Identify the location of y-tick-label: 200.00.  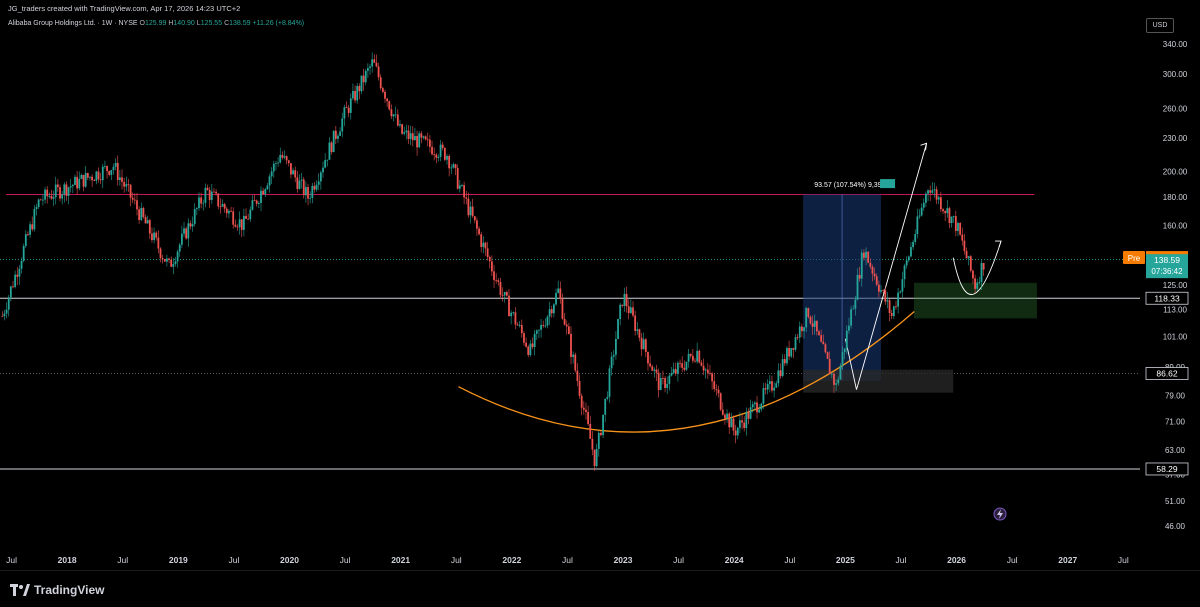
(1175, 172).